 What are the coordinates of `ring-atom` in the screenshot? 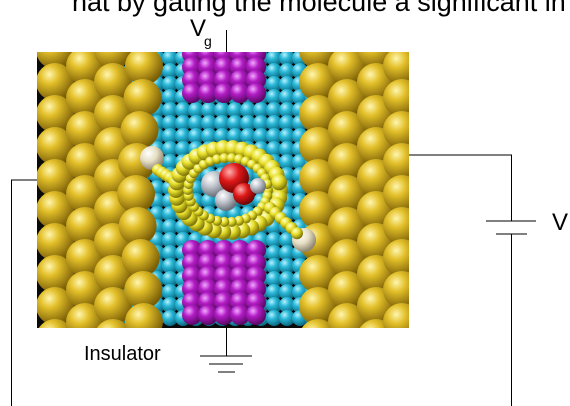 It's located at (279, 182).